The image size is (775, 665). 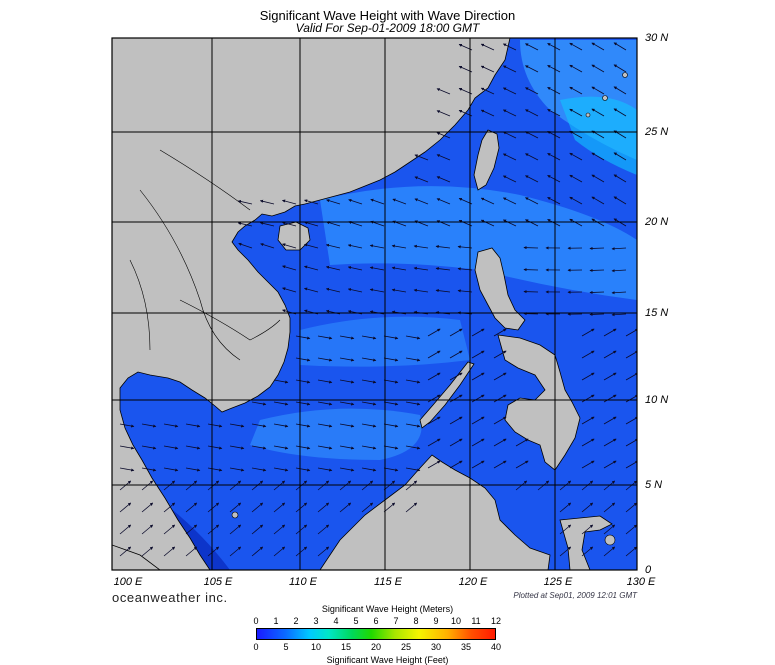 What do you see at coordinates (286, 647) in the screenshot?
I see `colorbar-feet-tick: 5` at bounding box center [286, 647].